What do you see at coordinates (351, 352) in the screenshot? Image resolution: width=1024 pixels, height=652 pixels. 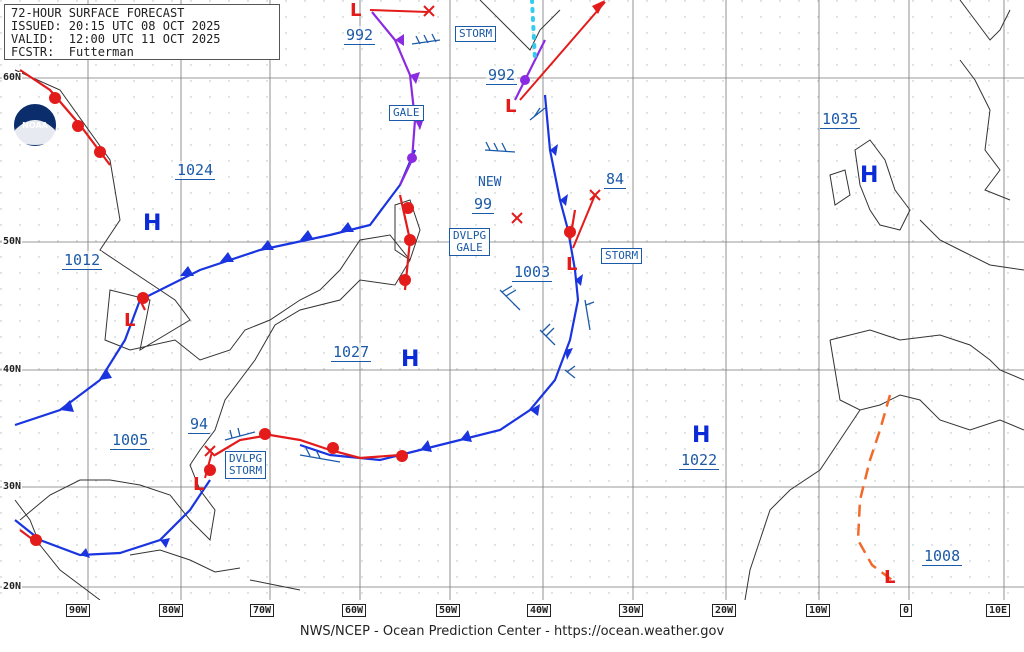 I see `pressure-1027: 1027` at bounding box center [351, 352].